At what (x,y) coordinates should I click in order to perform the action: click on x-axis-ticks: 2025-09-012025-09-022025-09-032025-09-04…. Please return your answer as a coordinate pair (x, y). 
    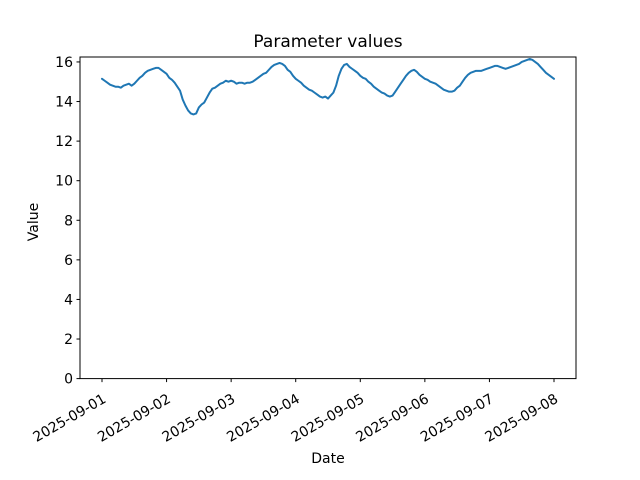
    Looking at the image, I should click on (296, 412).